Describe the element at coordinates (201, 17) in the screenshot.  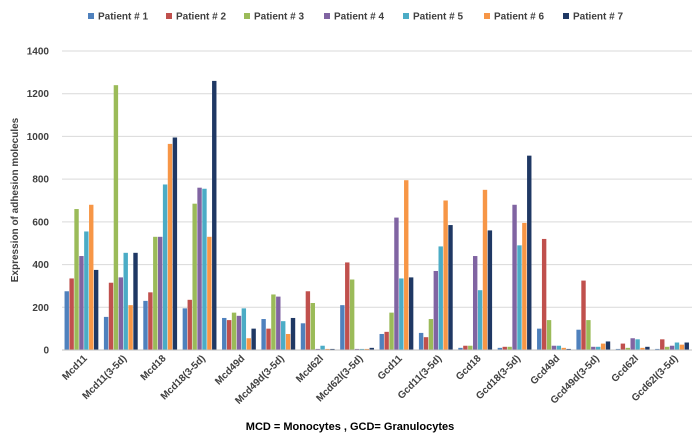
I see `legend-label: Patient # 2` at that location.